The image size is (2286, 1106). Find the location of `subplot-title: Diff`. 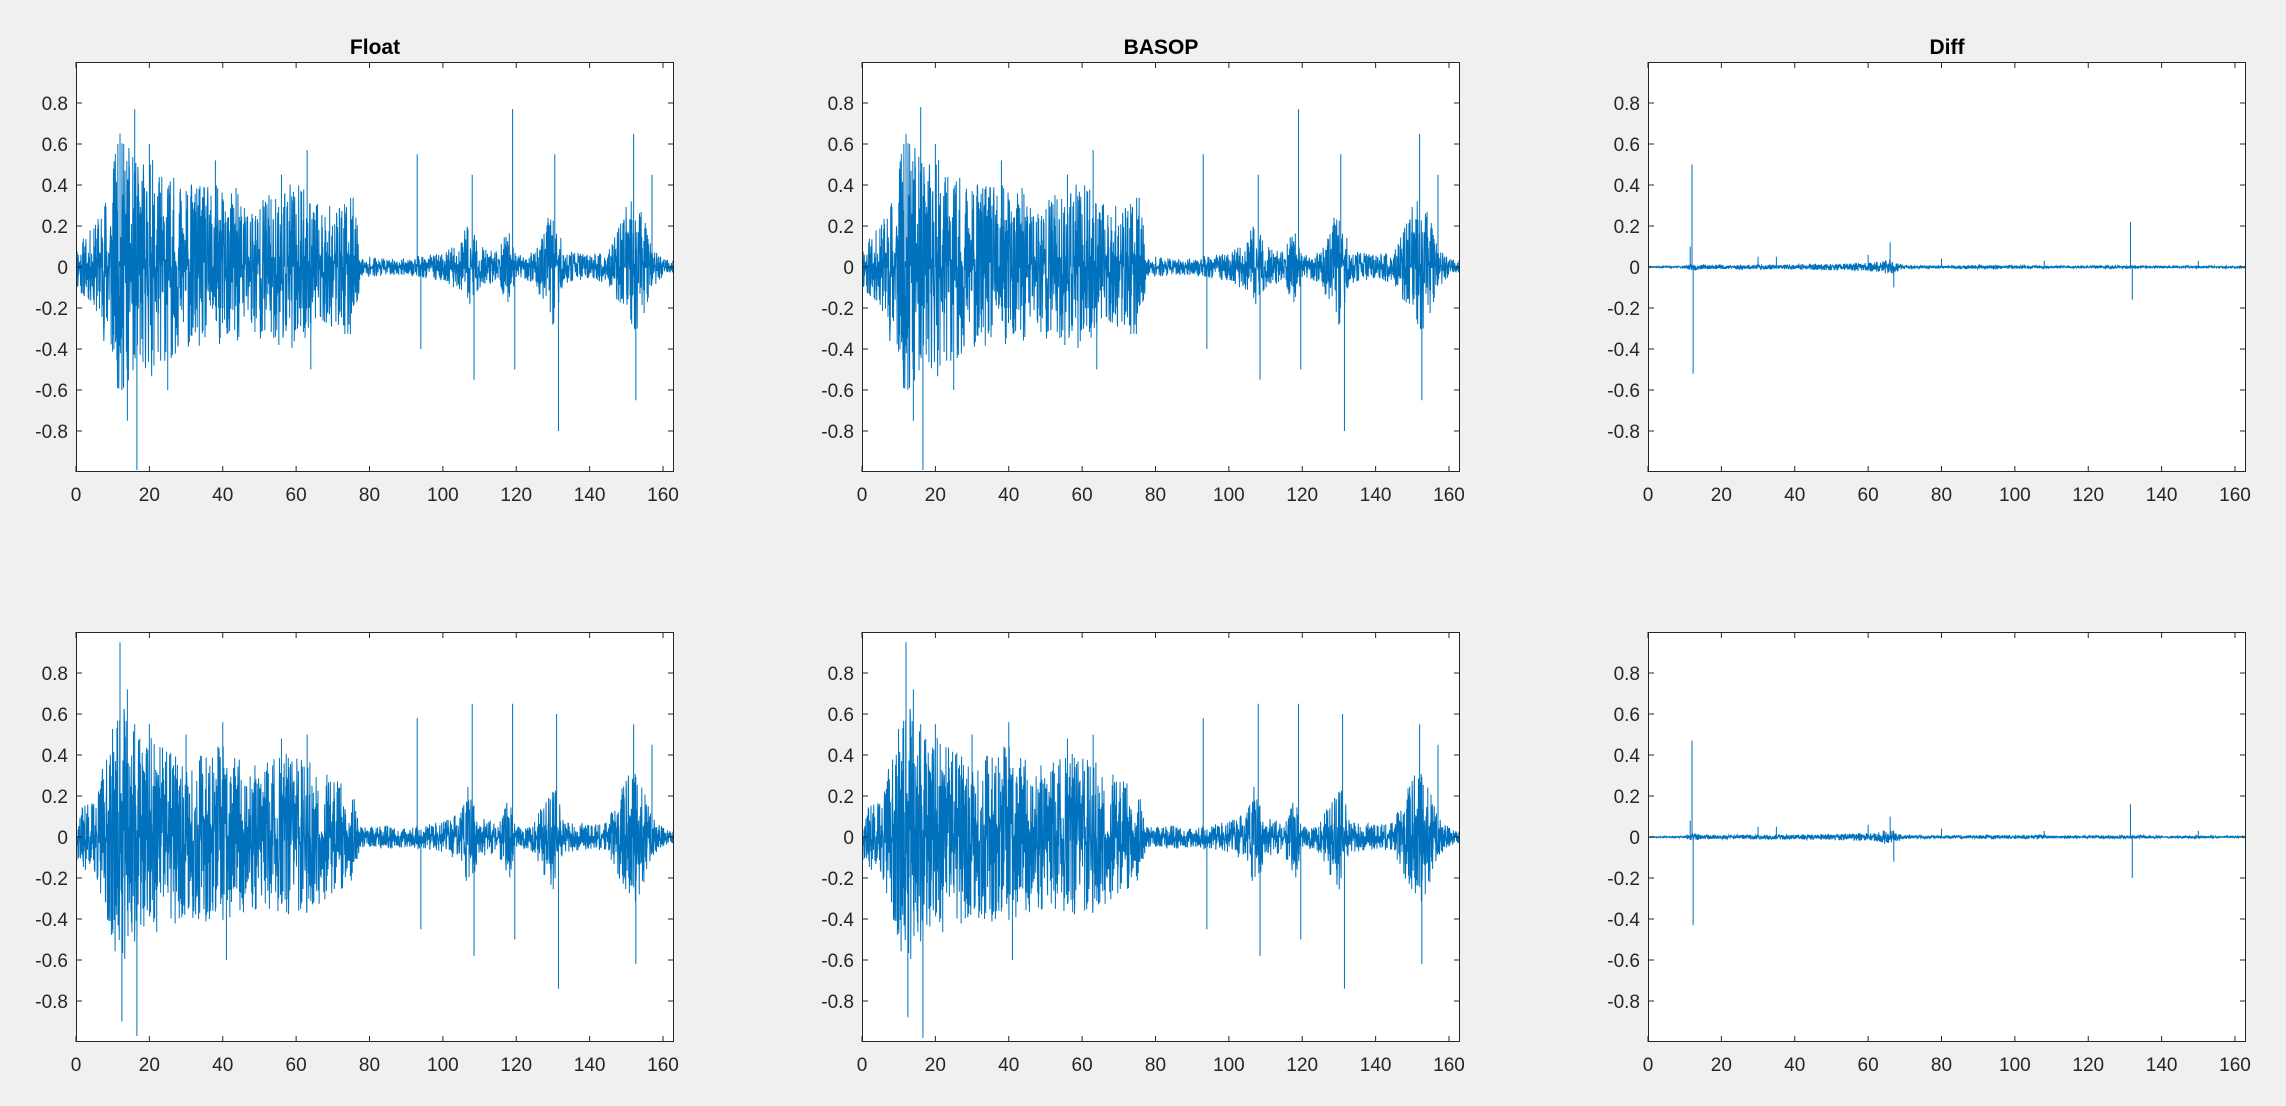

subplot-title: Diff is located at coordinates (1948, 47).